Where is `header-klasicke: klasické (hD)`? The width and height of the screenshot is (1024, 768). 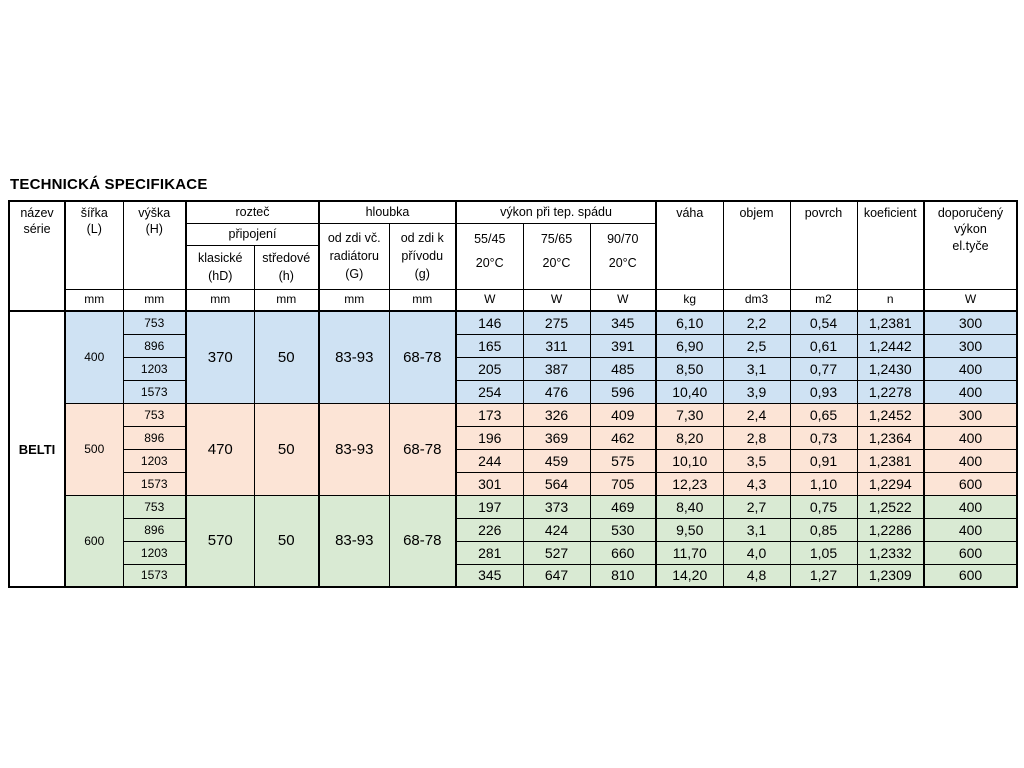
header-klasicke: klasické (hD) is located at coordinates (220, 267).